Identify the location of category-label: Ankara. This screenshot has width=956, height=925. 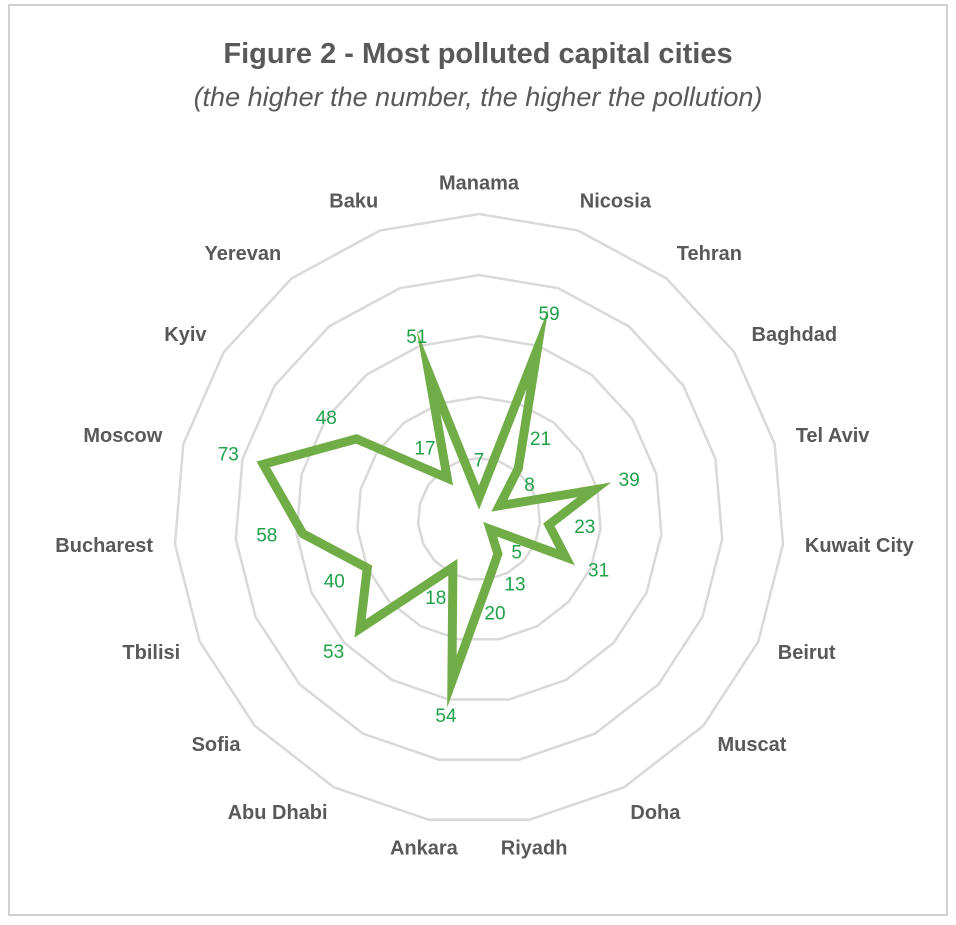
(424, 849).